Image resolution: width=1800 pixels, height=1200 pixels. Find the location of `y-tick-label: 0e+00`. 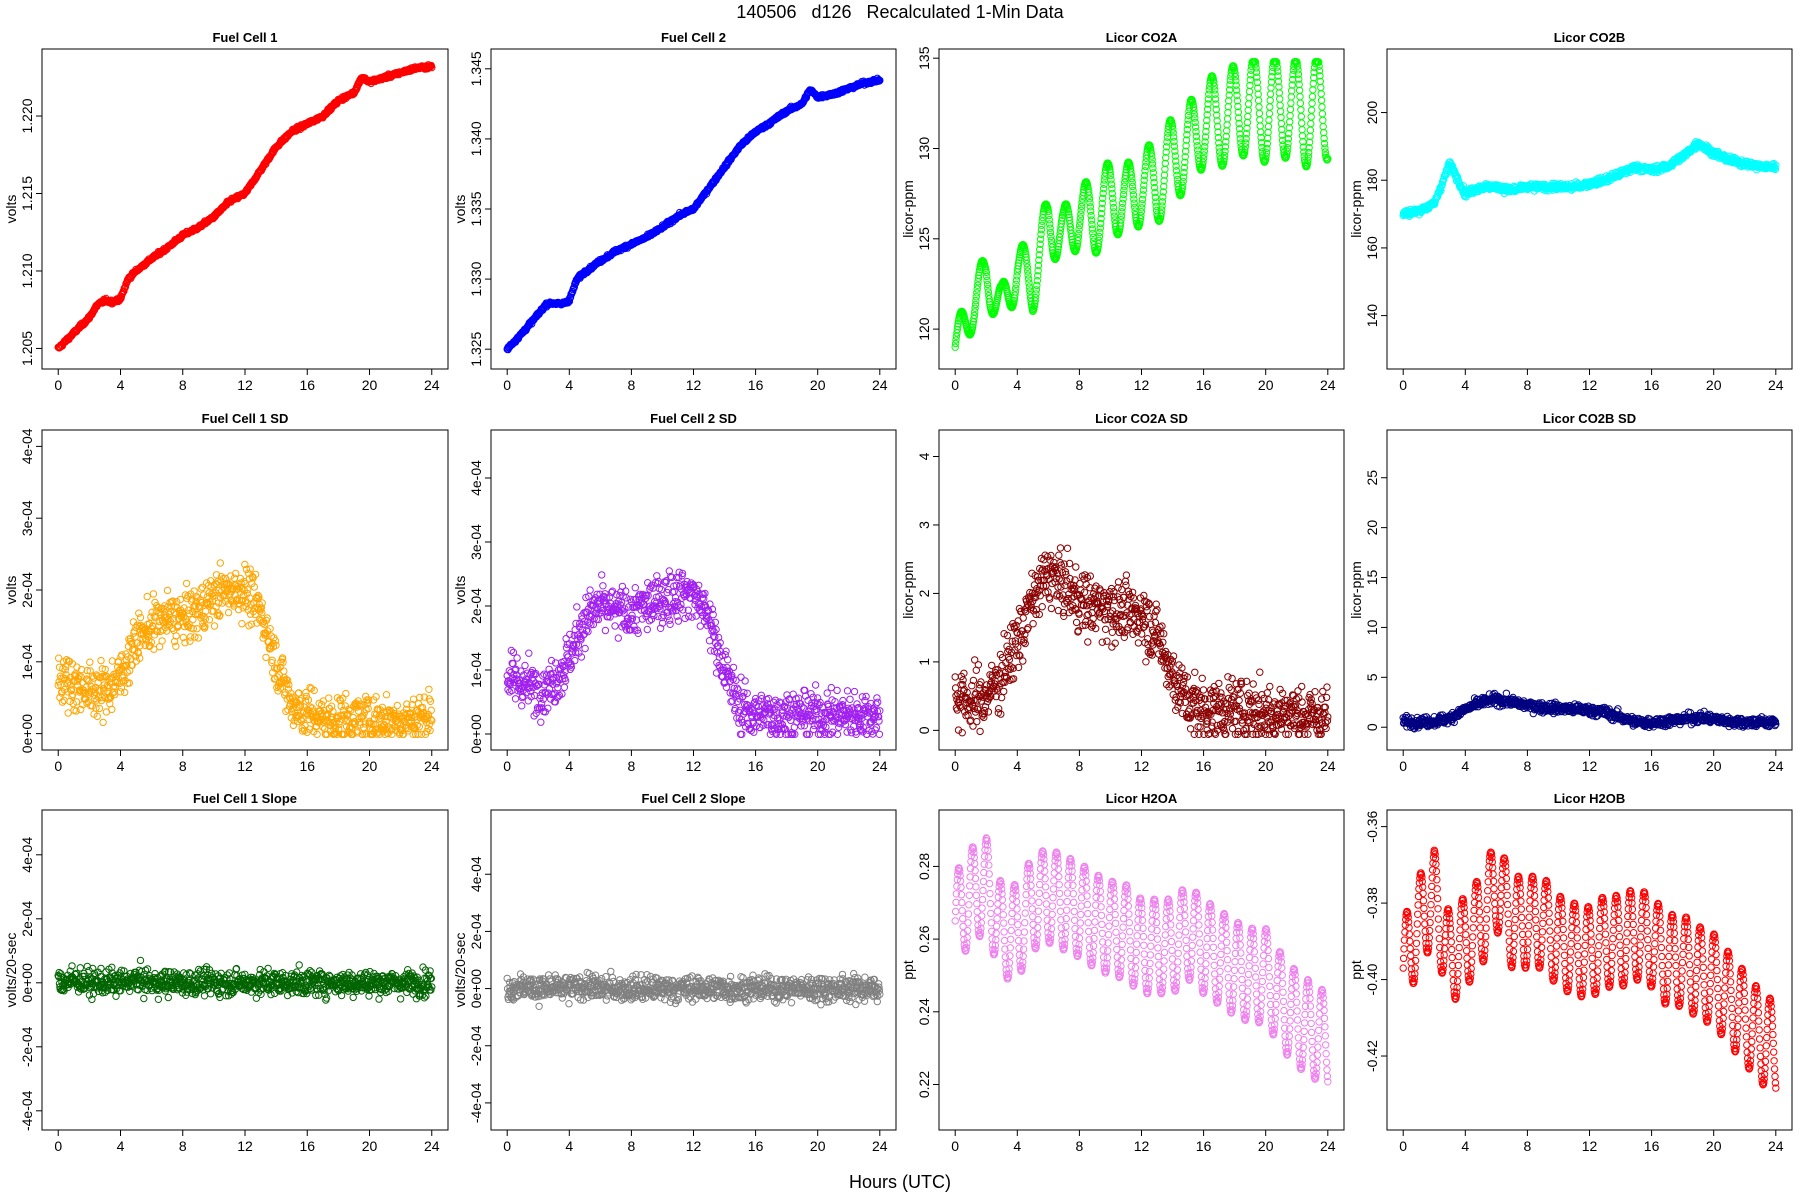

y-tick-label: 0e+00 is located at coordinates (27, 734).